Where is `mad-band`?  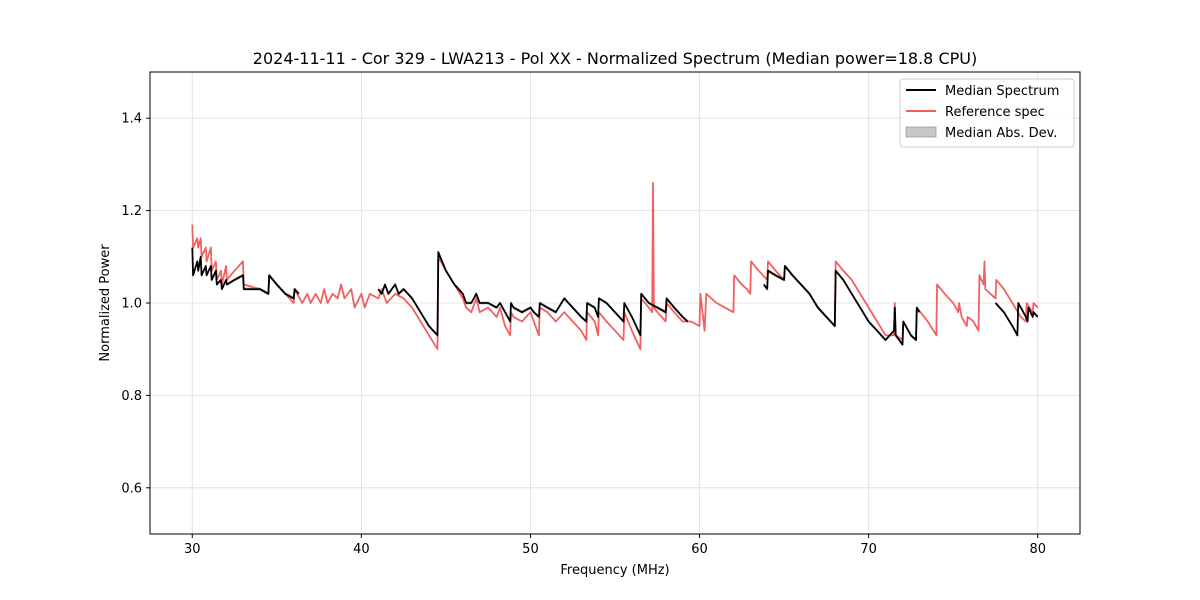 mad-band is located at coordinates (841, 305).